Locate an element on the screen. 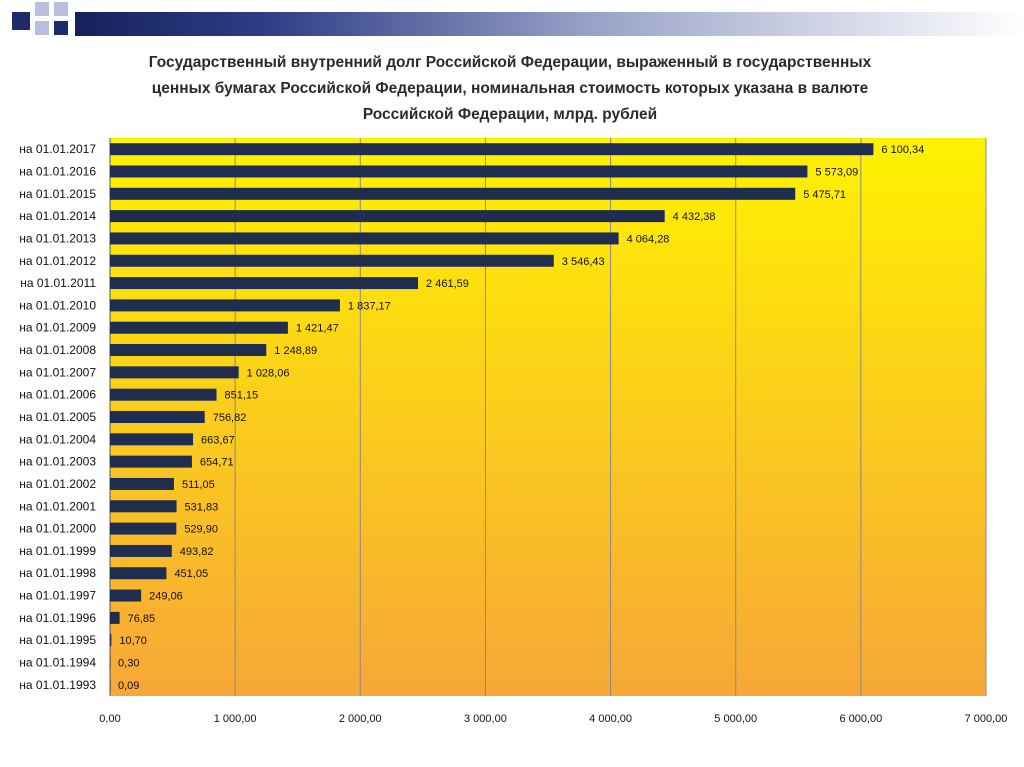 The width and height of the screenshot is (1024, 767). data-label: 249,06 is located at coordinates (166, 597).